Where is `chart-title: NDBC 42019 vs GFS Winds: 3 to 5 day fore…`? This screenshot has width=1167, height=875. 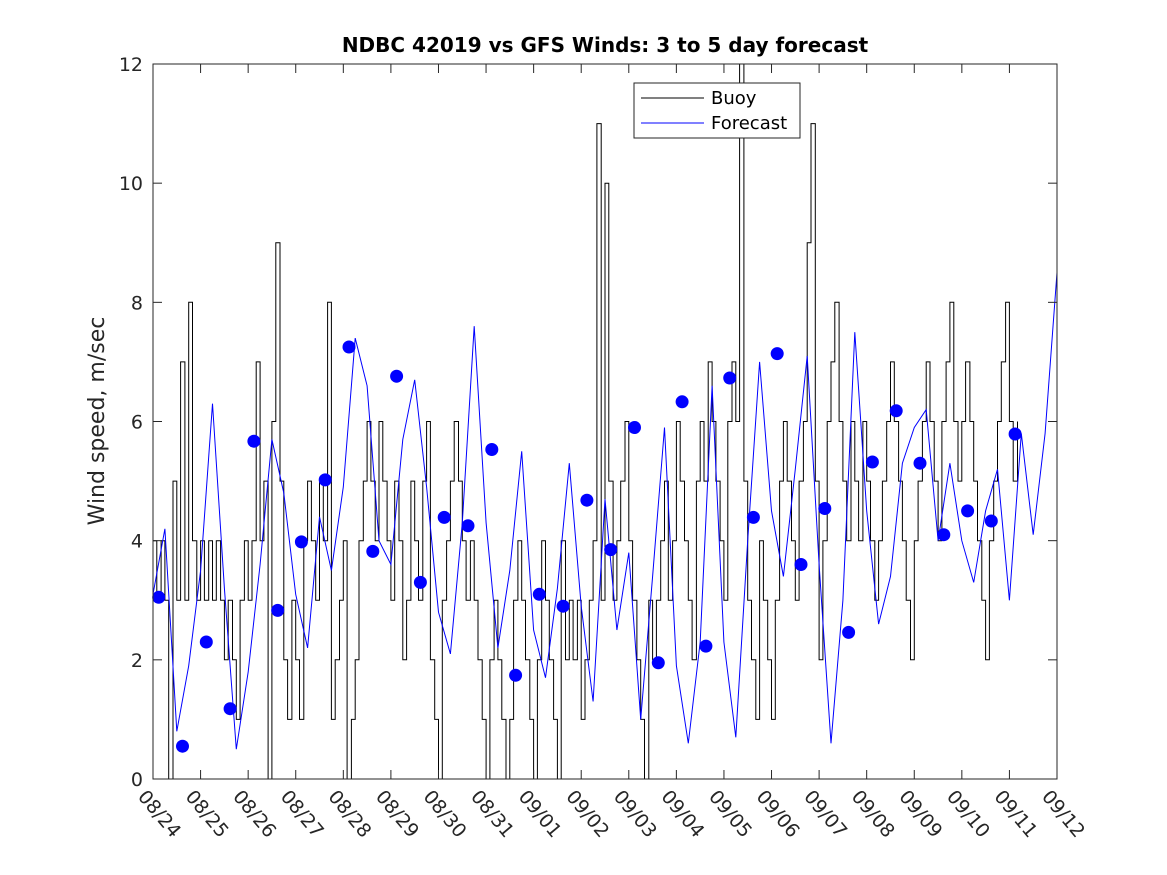 chart-title: NDBC 42019 vs GFS Winds: 3 to 5 day fore… is located at coordinates (605, 45).